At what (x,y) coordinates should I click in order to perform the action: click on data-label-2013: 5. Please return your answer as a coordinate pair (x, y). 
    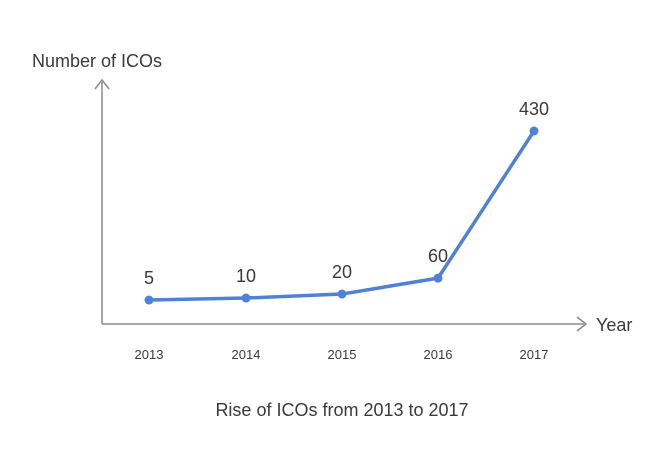
    Looking at the image, I should click on (149, 278).